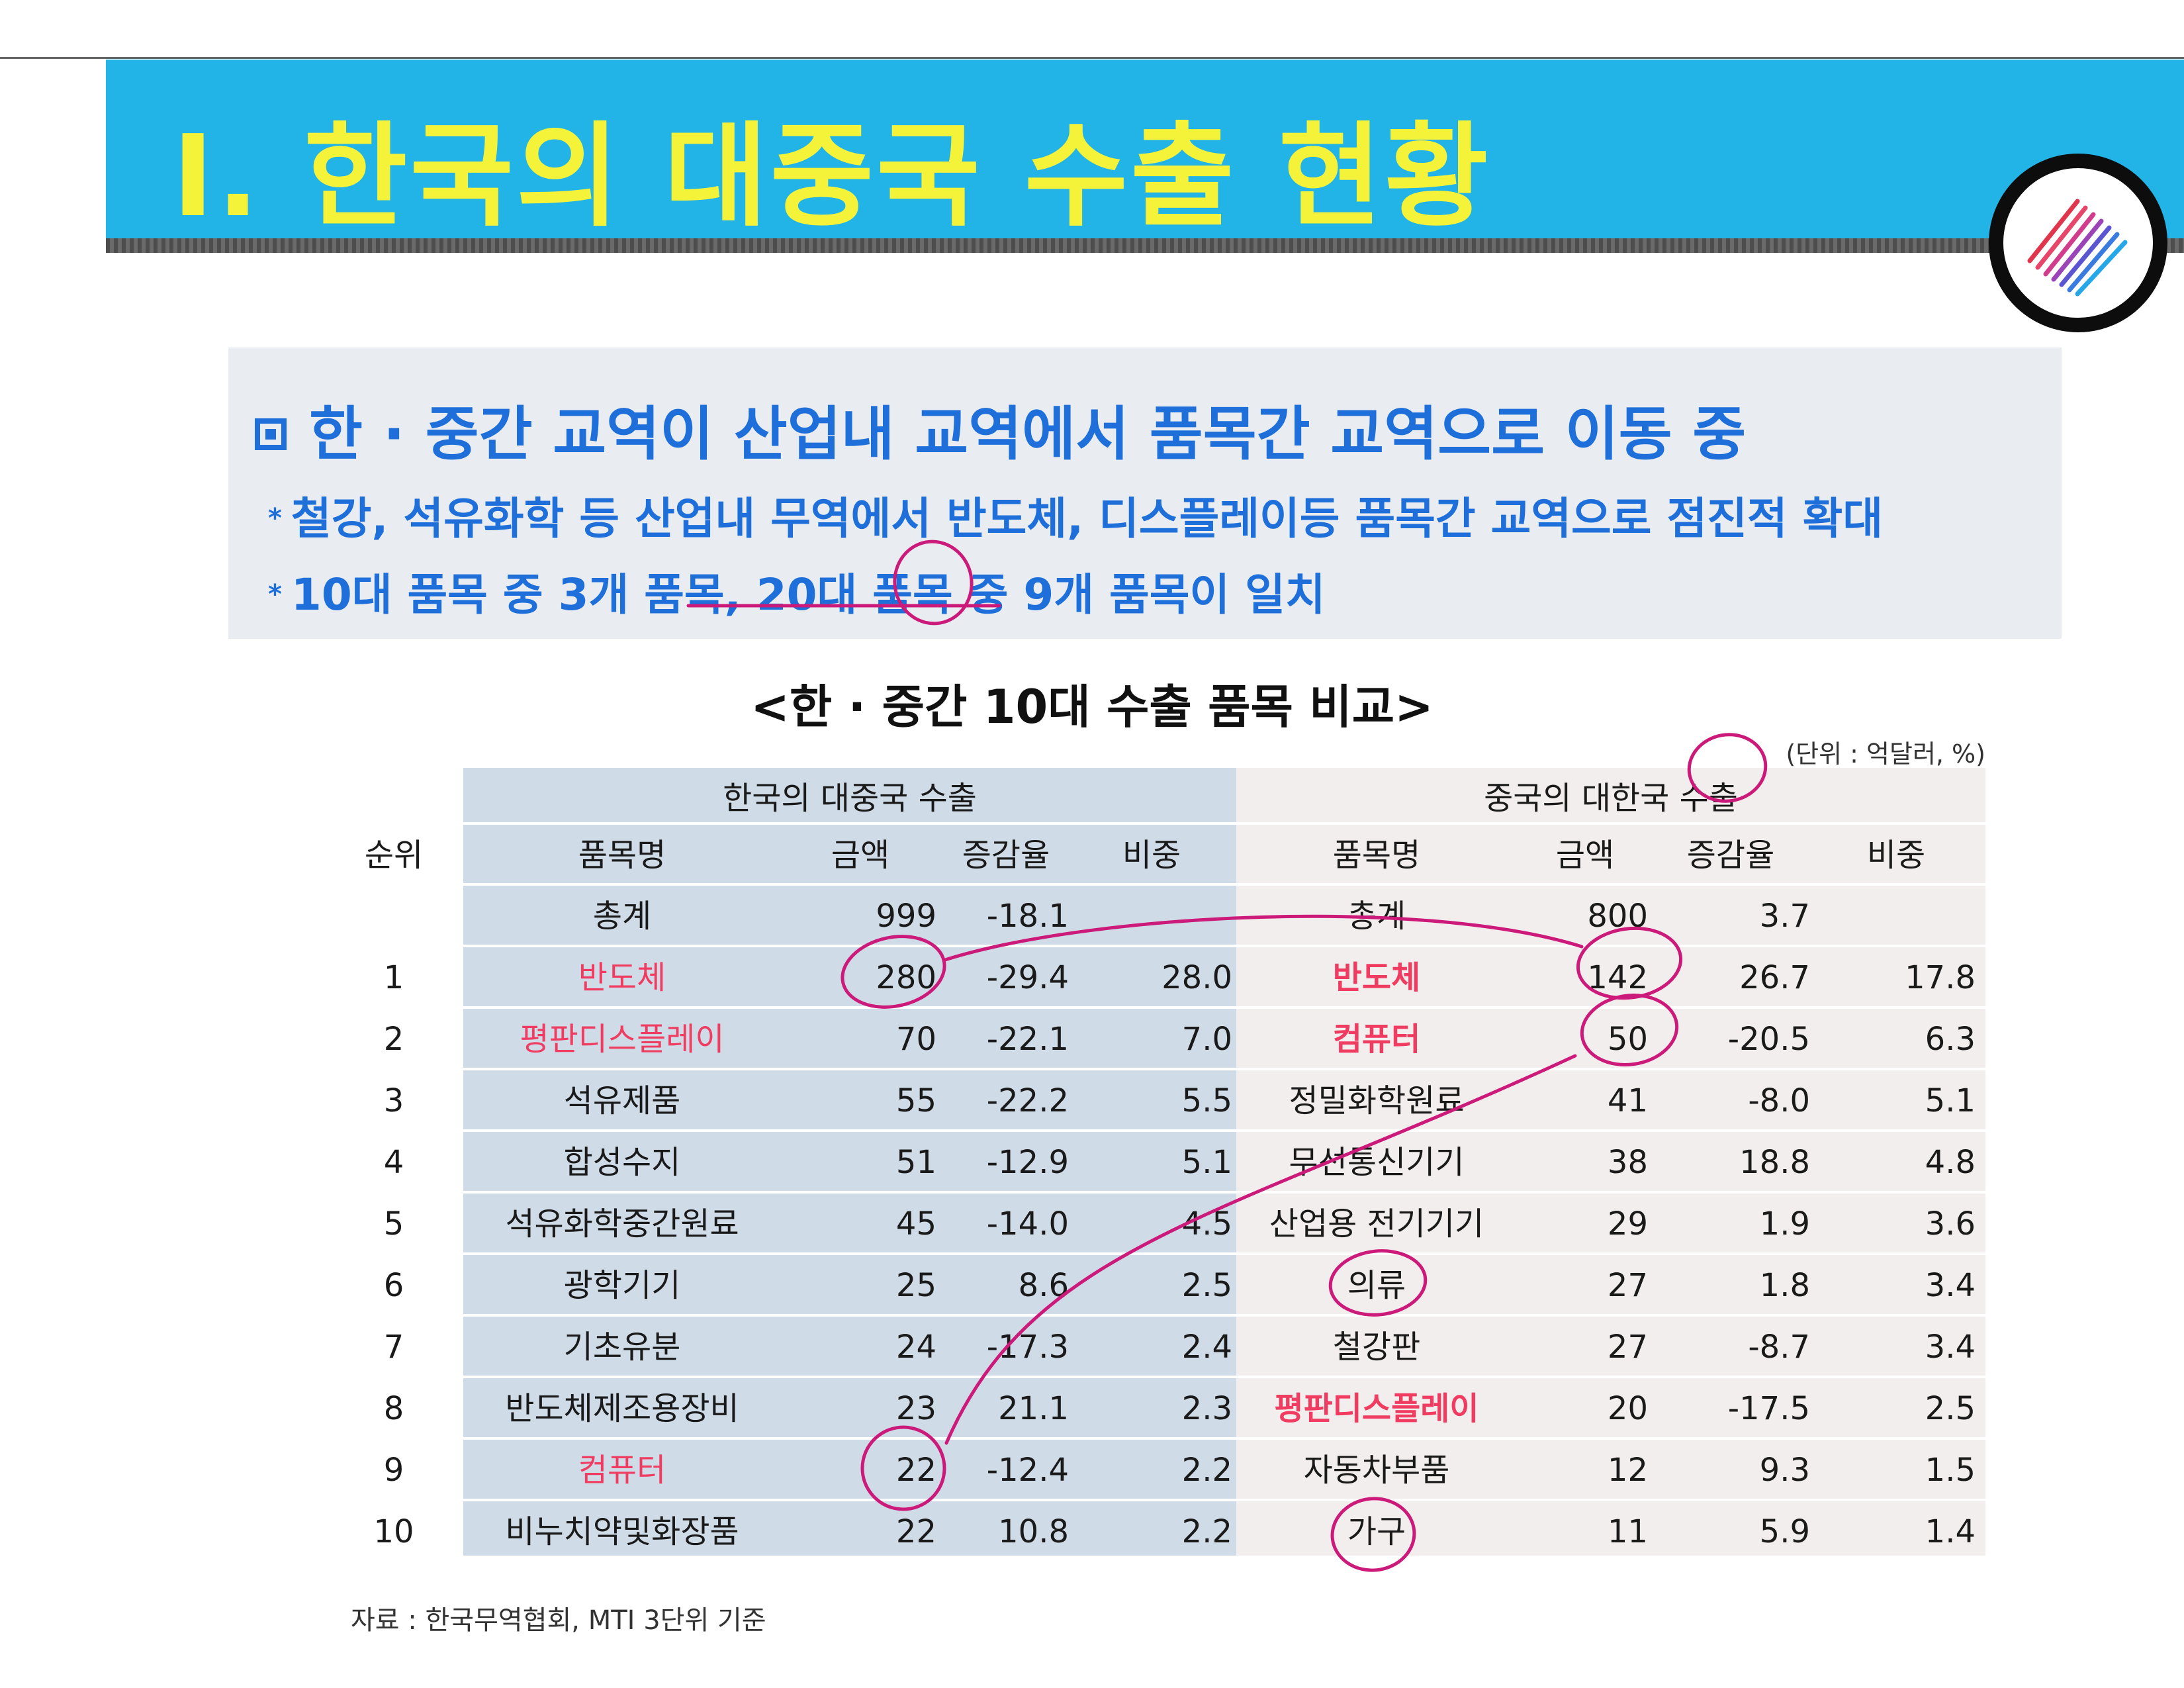 This screenshot has height=1688, width=2184. What do you see at coordinates (1784, 1285) in the screenshot?
I see `cn-change-cell: 1.8` at bounding box center [1784, 1285].